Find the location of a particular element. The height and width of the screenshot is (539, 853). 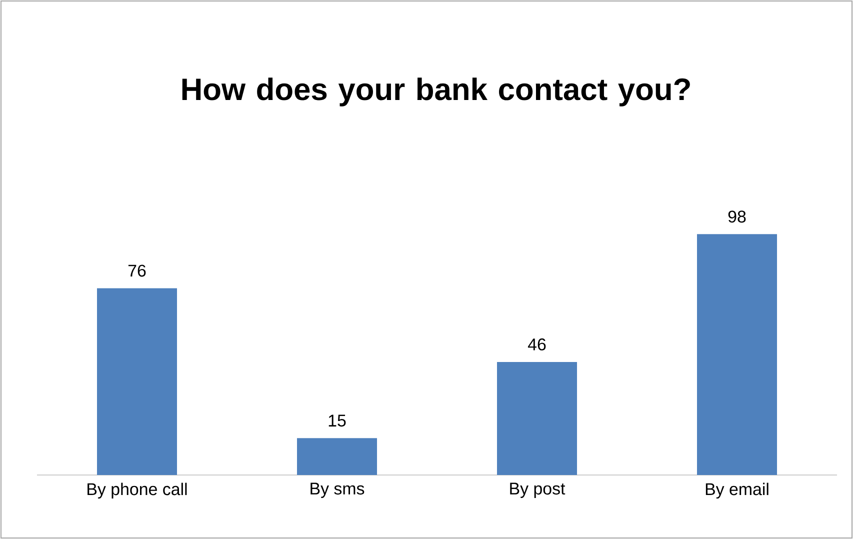

data-label: 15 is located at coordinates (337, 420).